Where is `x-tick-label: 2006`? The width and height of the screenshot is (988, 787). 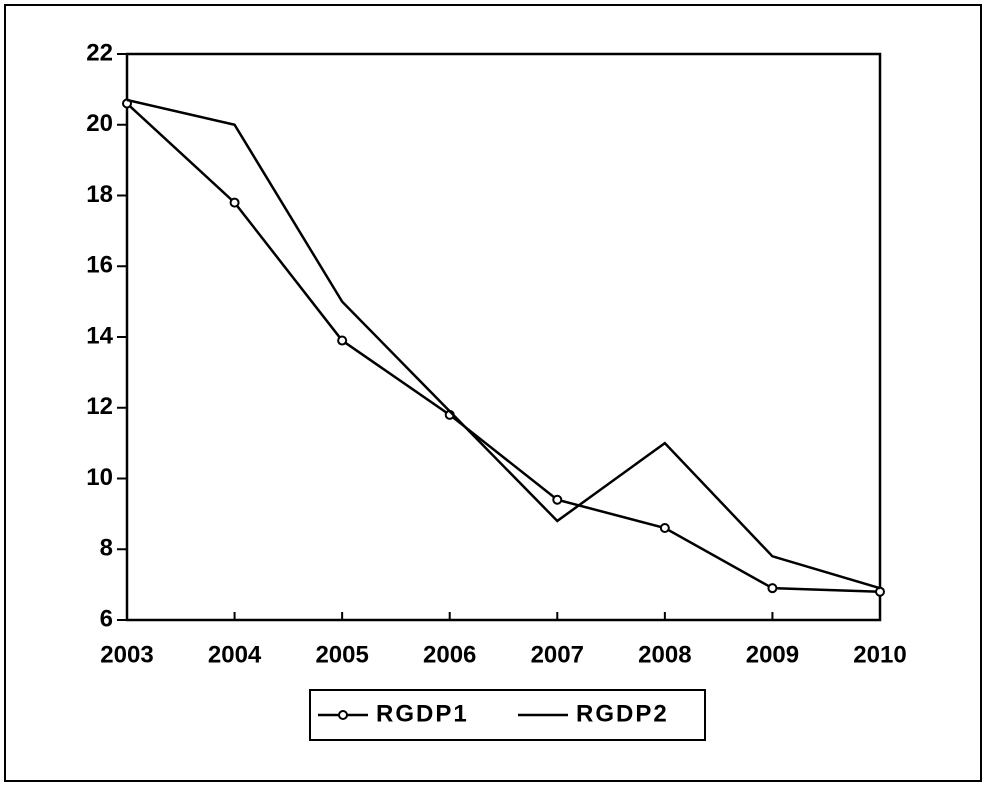
x-tick-label: 2006 is located at coordinates (449, 654).